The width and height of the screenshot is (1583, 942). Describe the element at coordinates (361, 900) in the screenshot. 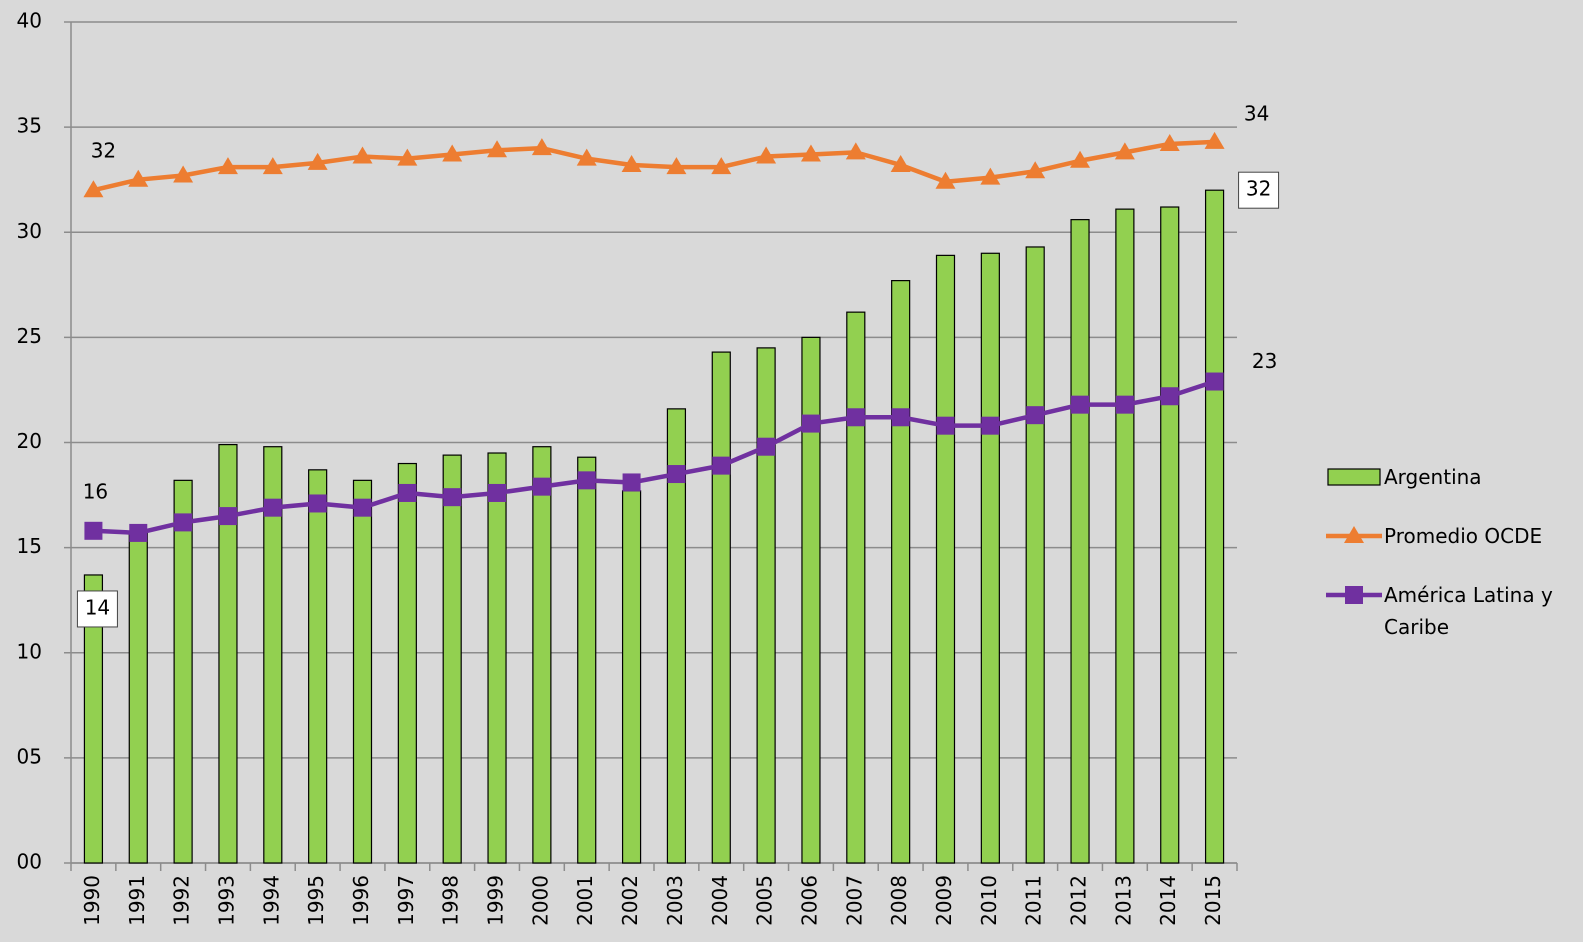

I see `x-tick-label: 1996` at that location.